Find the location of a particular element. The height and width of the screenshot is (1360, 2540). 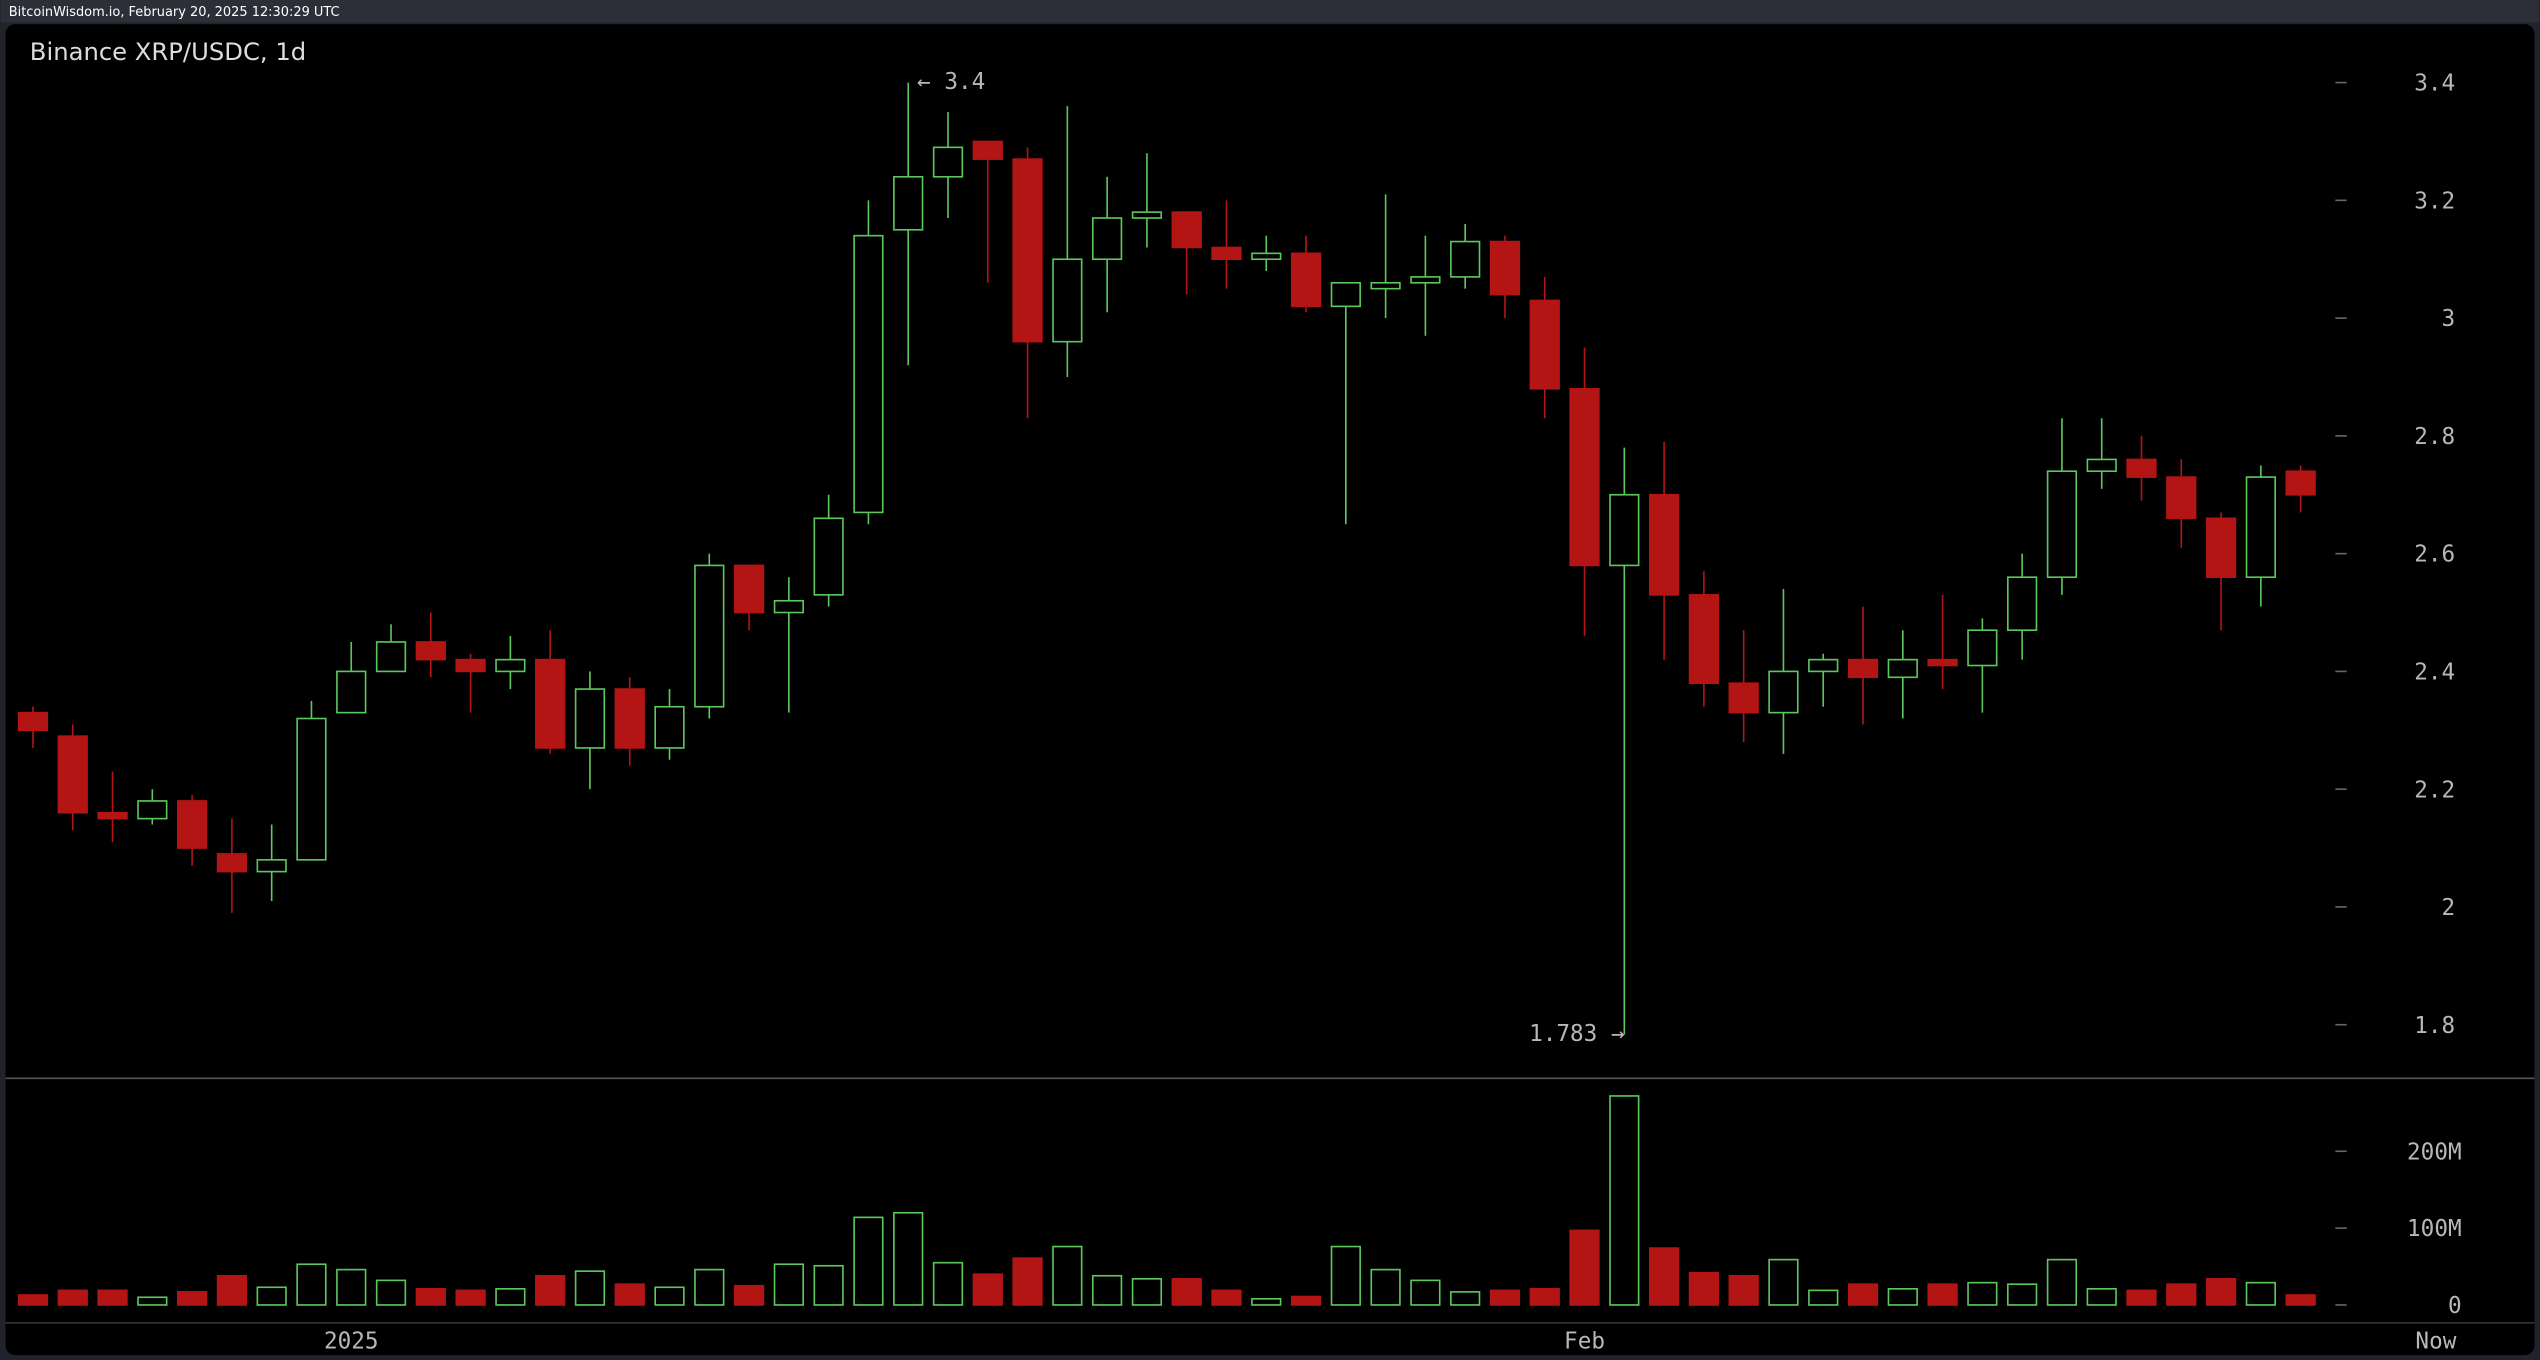

y-tick-label: 3.4 is located at coordinates (2434, 84).